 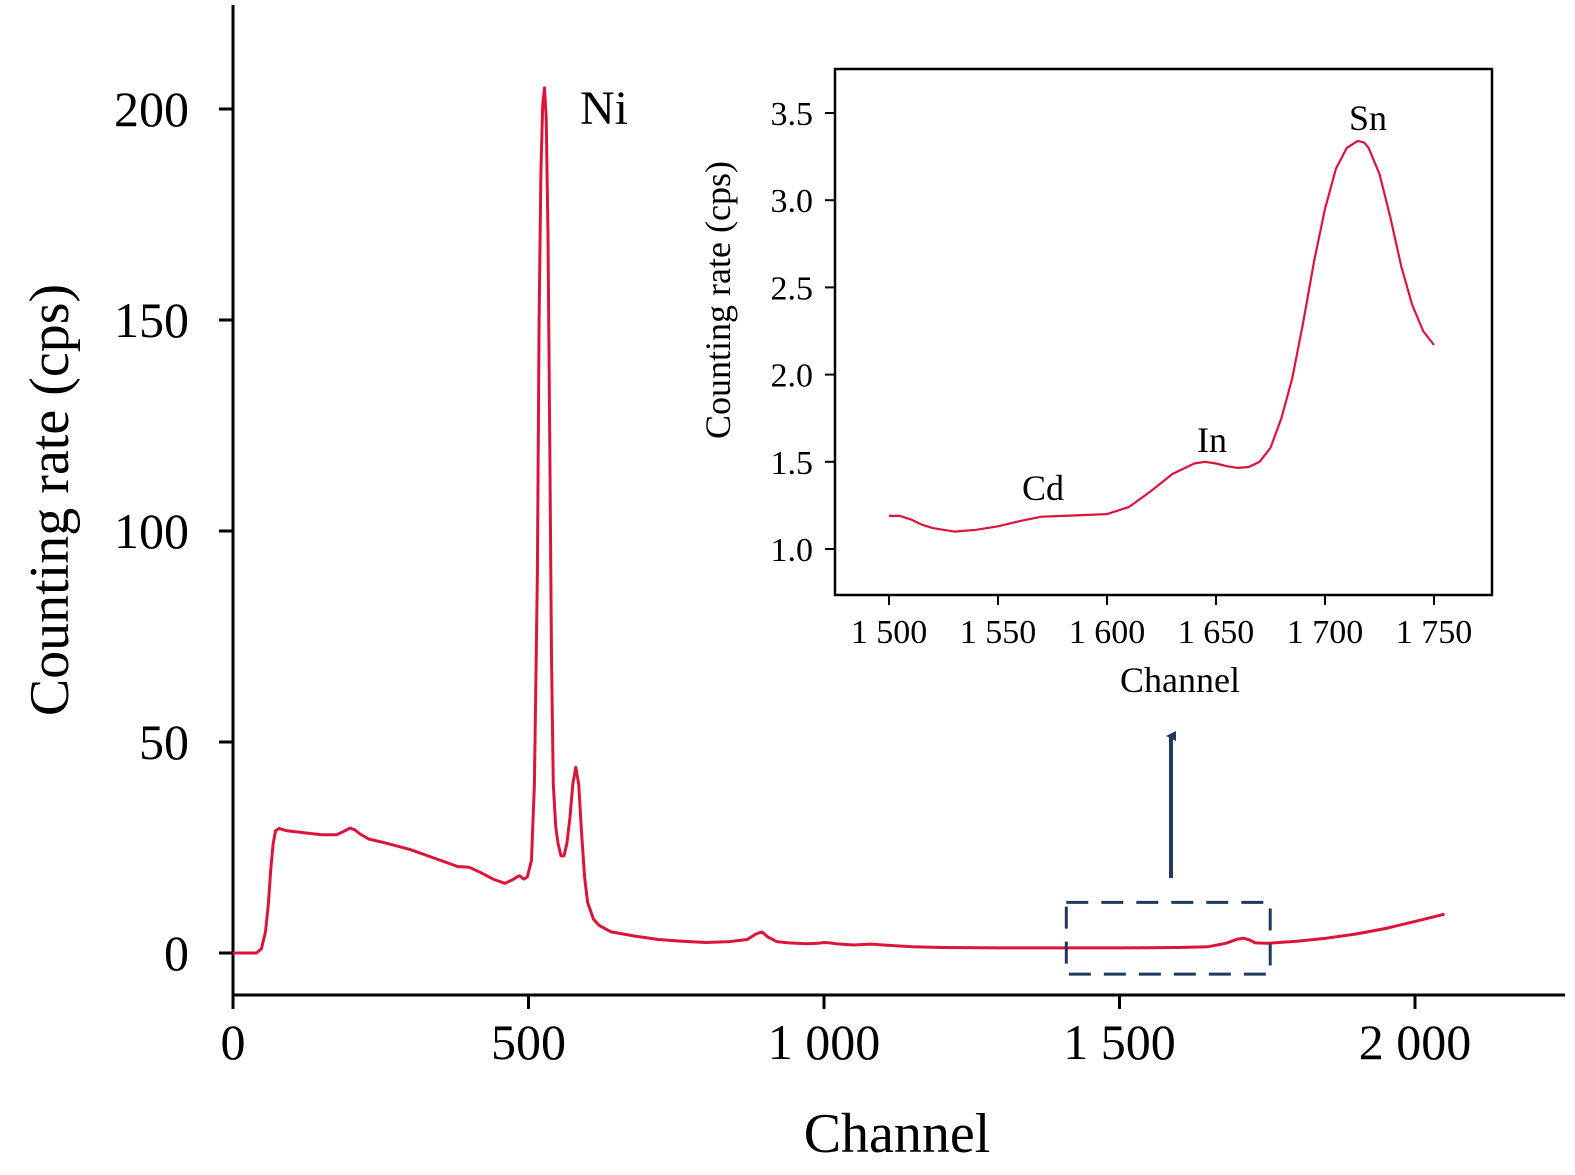 I want to click on inset-y-tick-label: 3.5, so click(x=792, y=114).